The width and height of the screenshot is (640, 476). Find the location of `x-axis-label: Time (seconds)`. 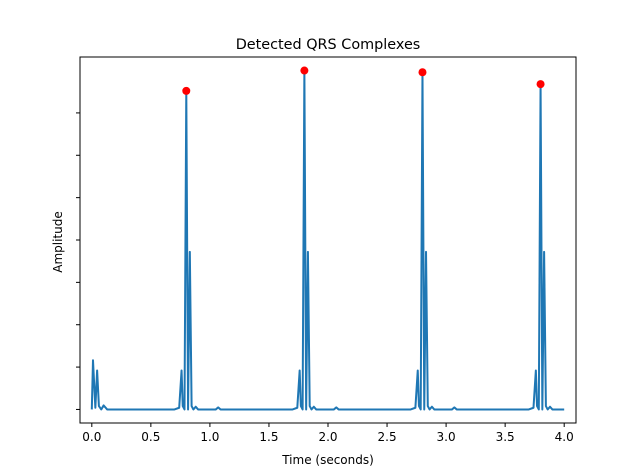

x-axis-label: Time (seconds) is located at coordinates (327, 460).